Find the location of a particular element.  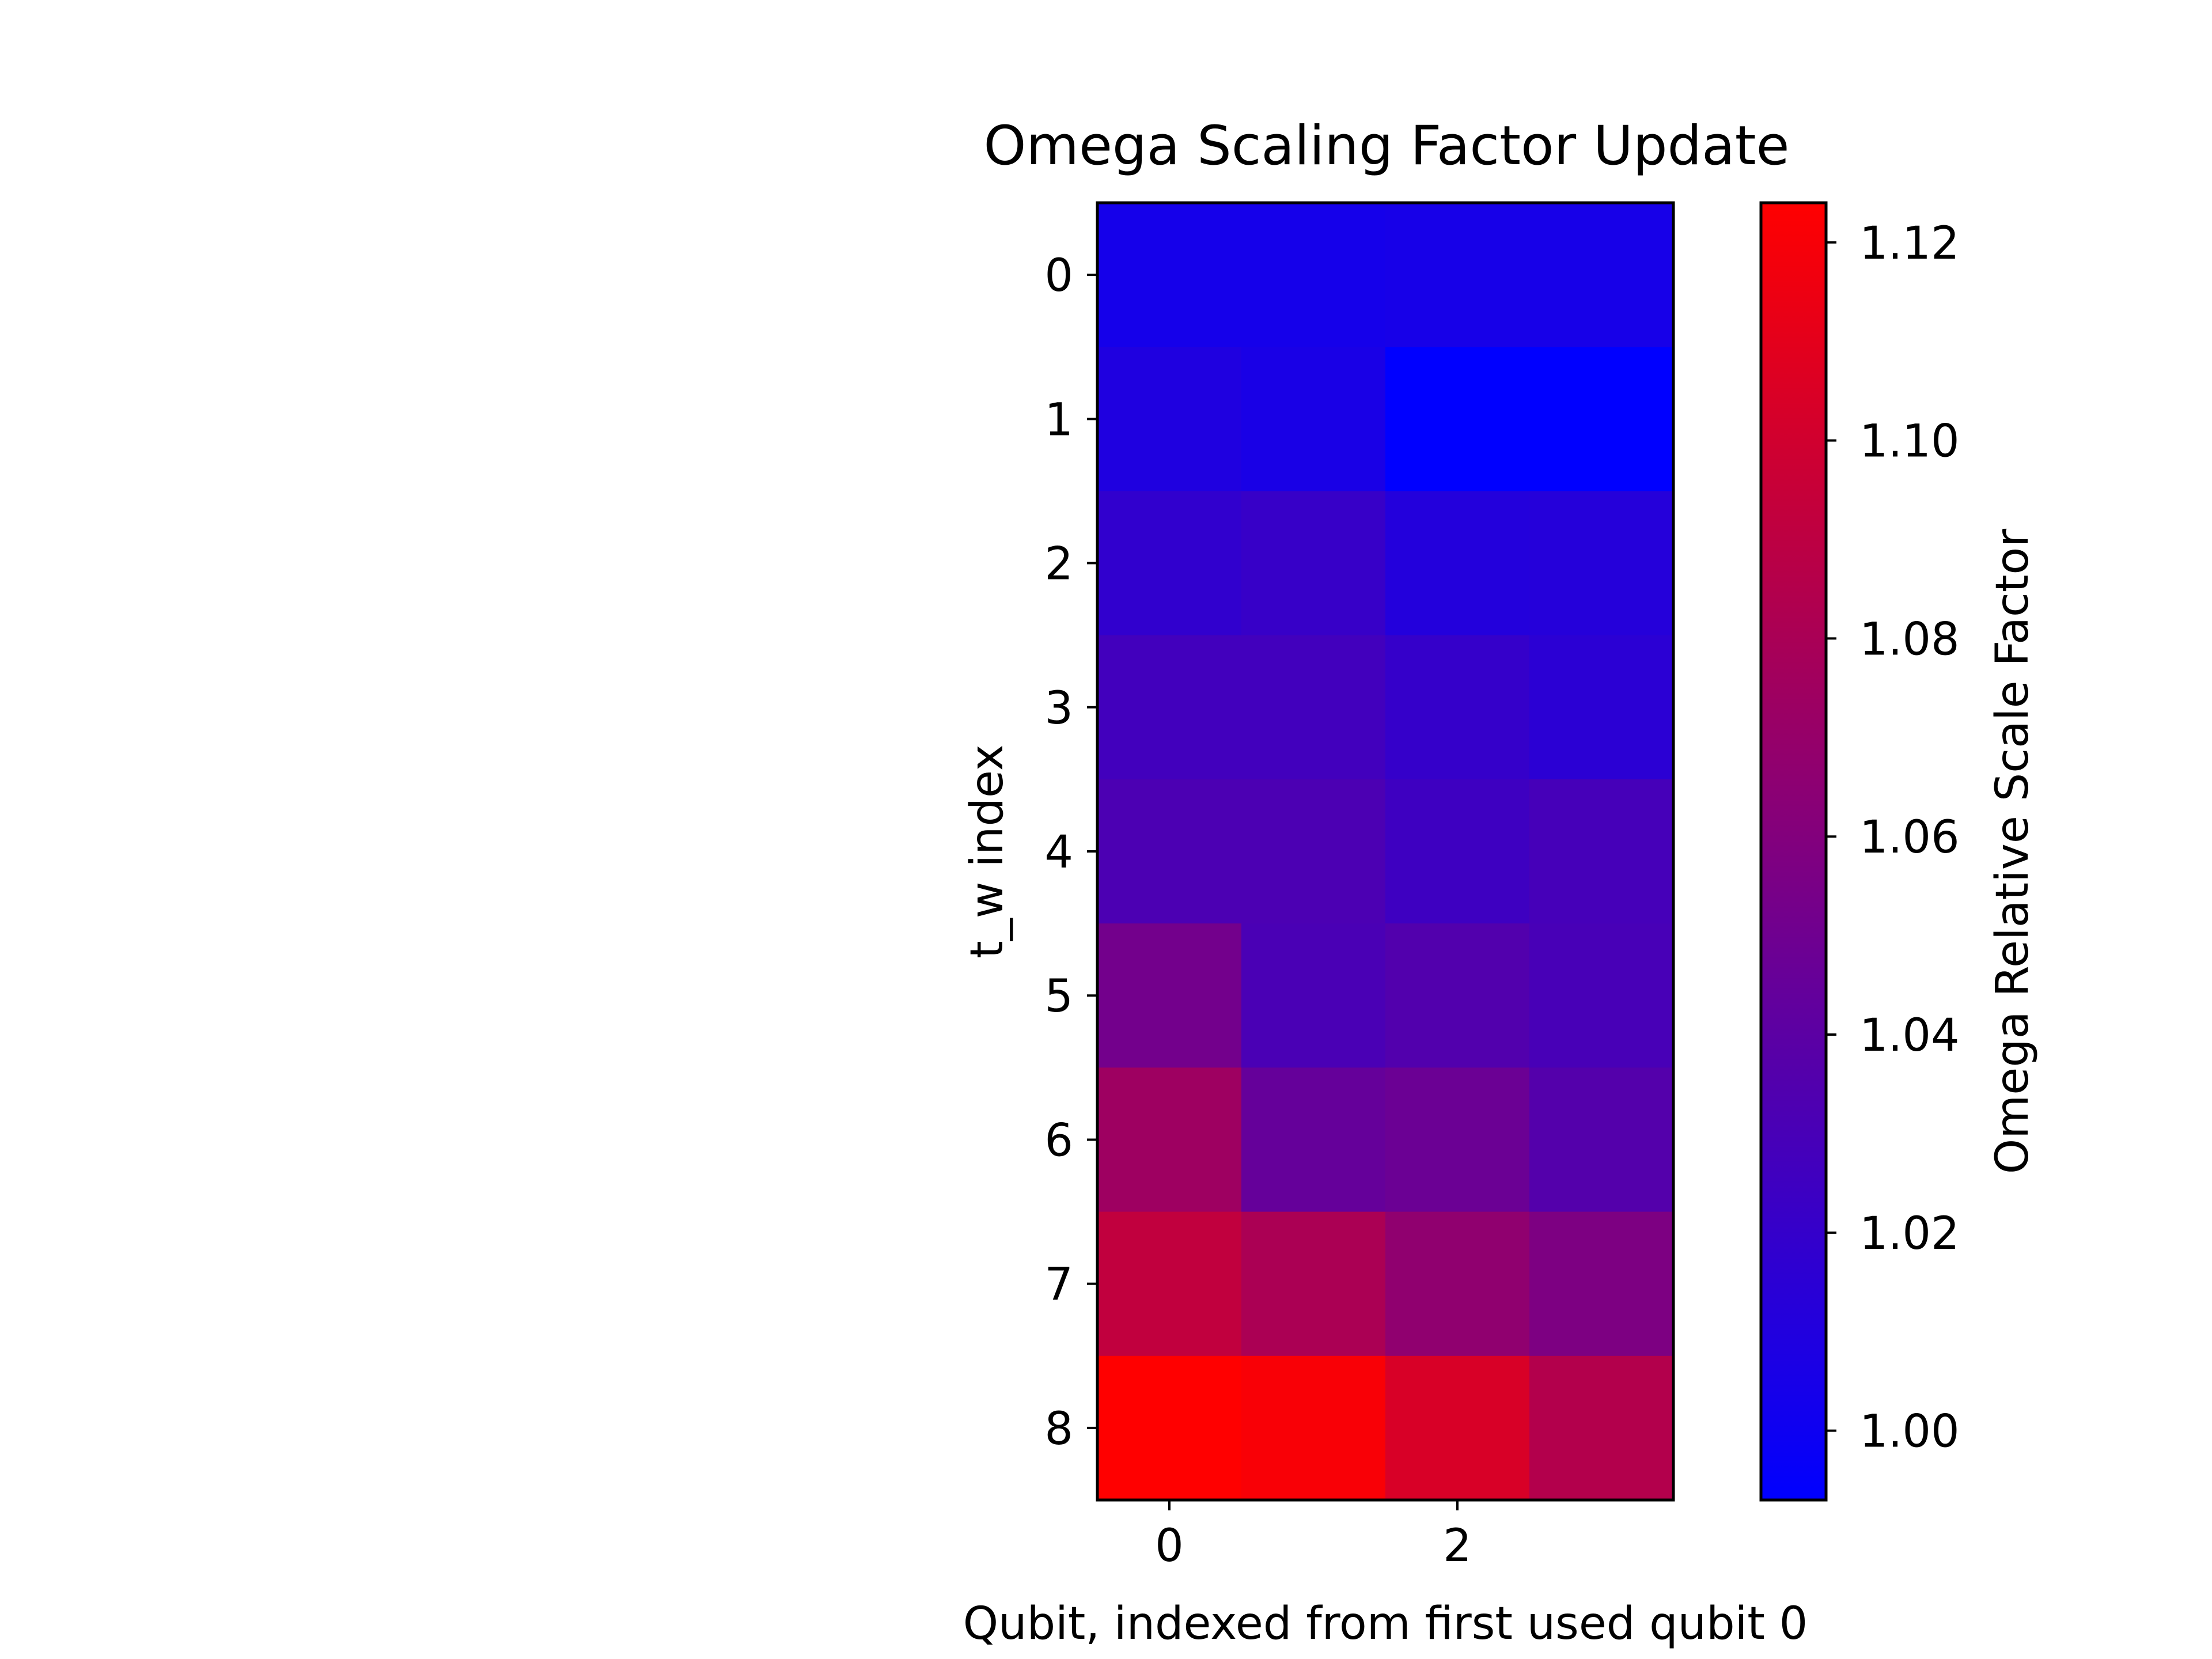

colorbar-frame is located at coordinates (1793, 851).